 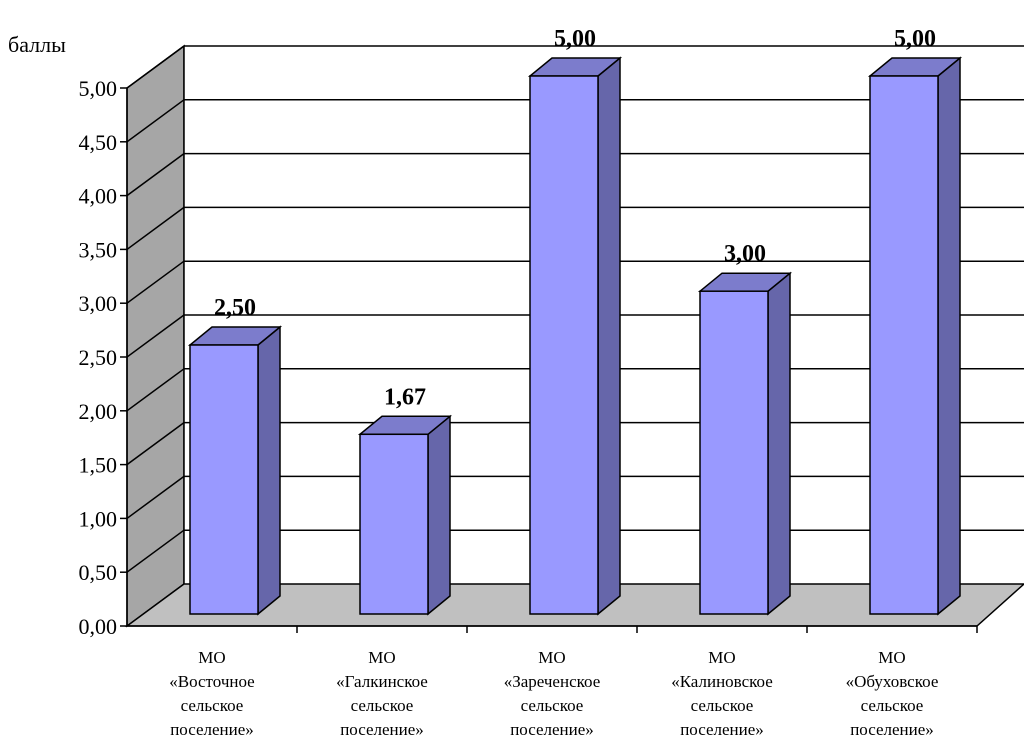 I want to click on y-tick-label: 3,50, so click(x=98, y=249).